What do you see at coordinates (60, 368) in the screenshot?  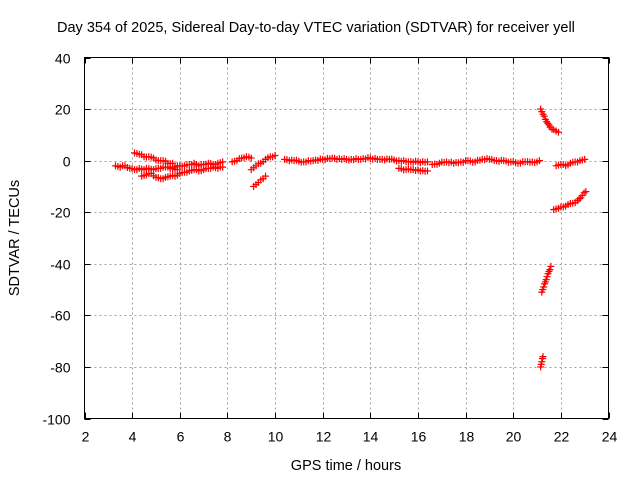 I see `y-tick-label: -80` at bounding box center [60, 368].